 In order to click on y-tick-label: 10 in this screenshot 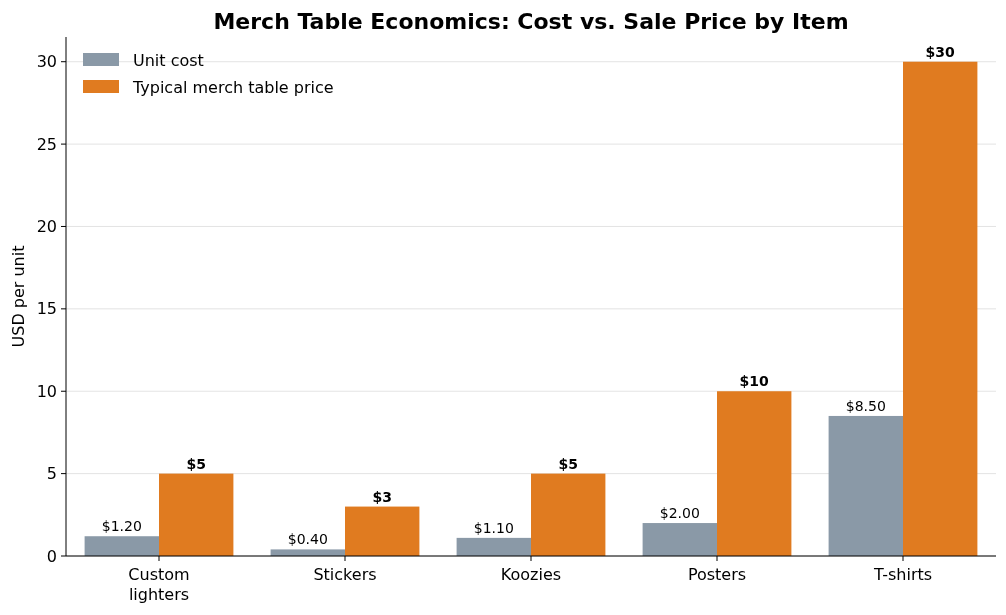, I will do `click(46, 391)`.